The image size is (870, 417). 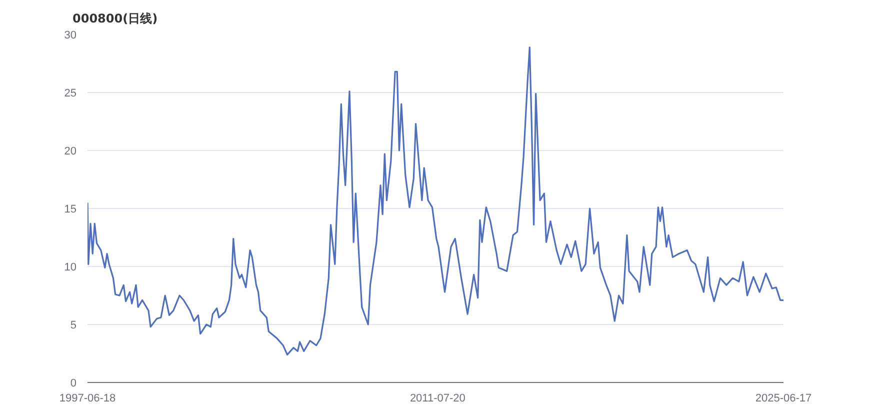 I want to click on x-tick-label: 2011-07-20, so click(x=438, y=398).